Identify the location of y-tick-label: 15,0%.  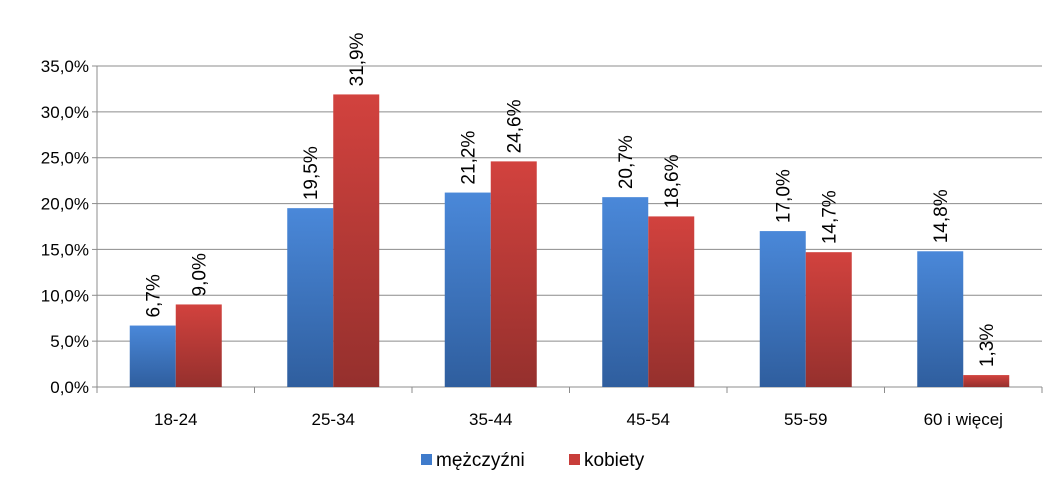
(65, 249).